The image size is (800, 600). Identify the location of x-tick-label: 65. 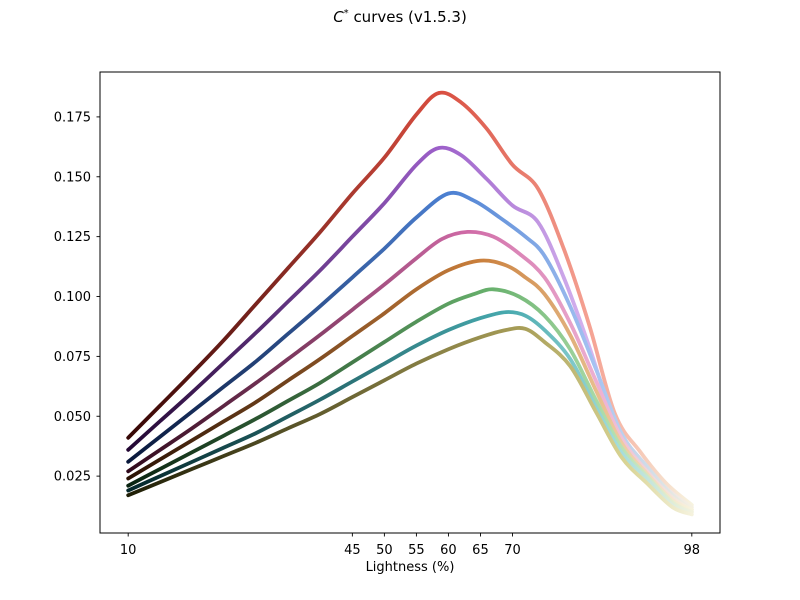
(480, 550).